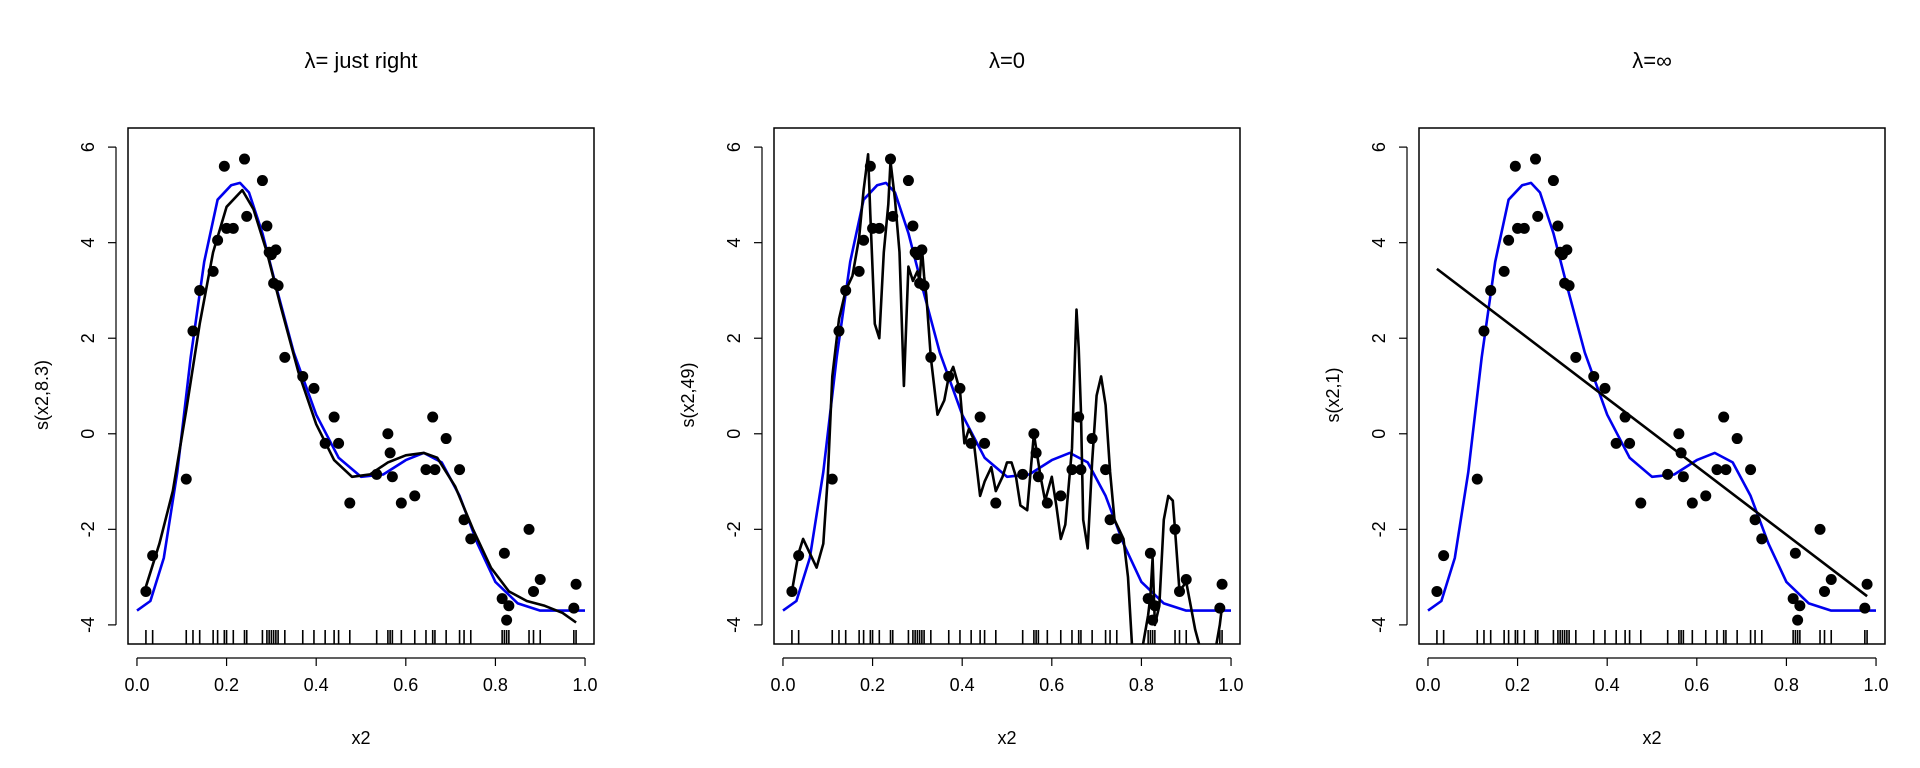  Describe the element at coordinates (42, 395) in the screenshot. I see `y-axis-label: s(x2,8.3)` at that location.